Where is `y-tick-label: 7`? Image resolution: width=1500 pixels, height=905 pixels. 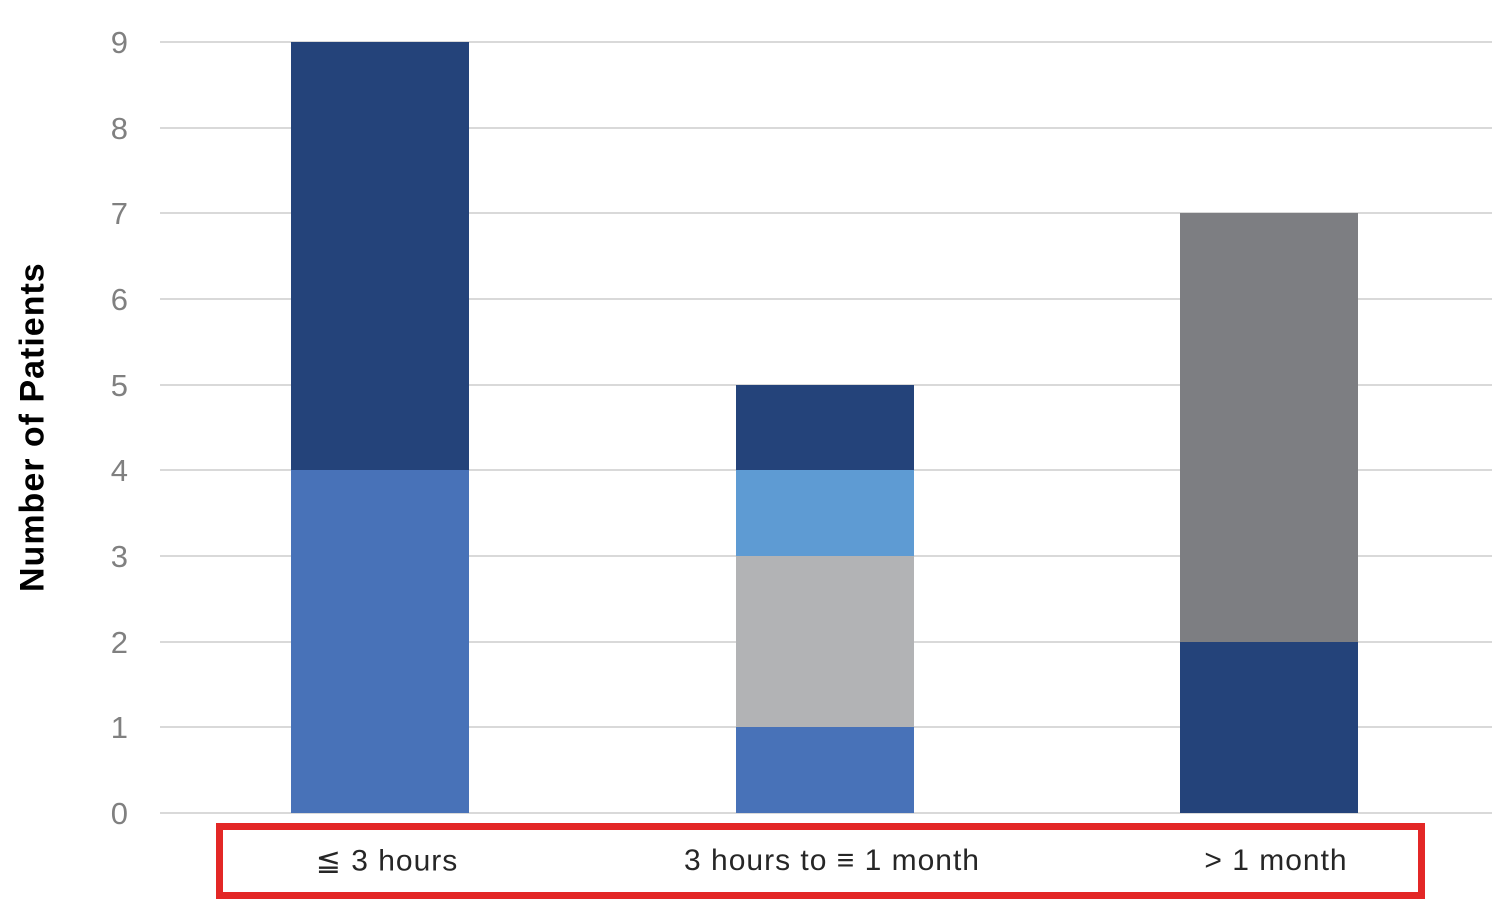 y-tick-label: 7 is located at coordinates (119, 214).